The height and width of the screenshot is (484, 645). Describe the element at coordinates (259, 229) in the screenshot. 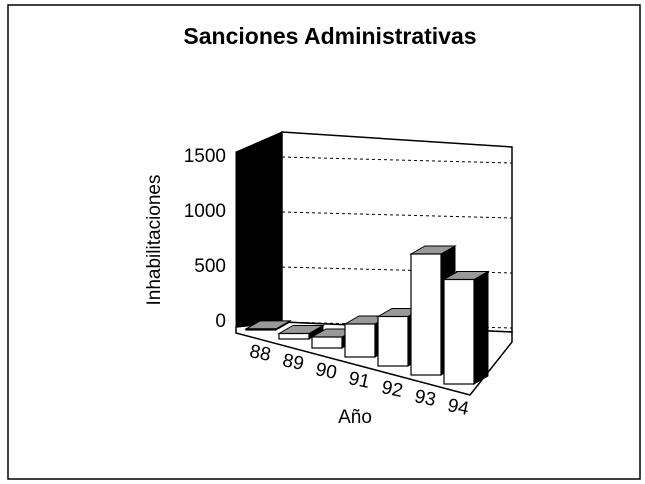

I see `left-wall` at that location.